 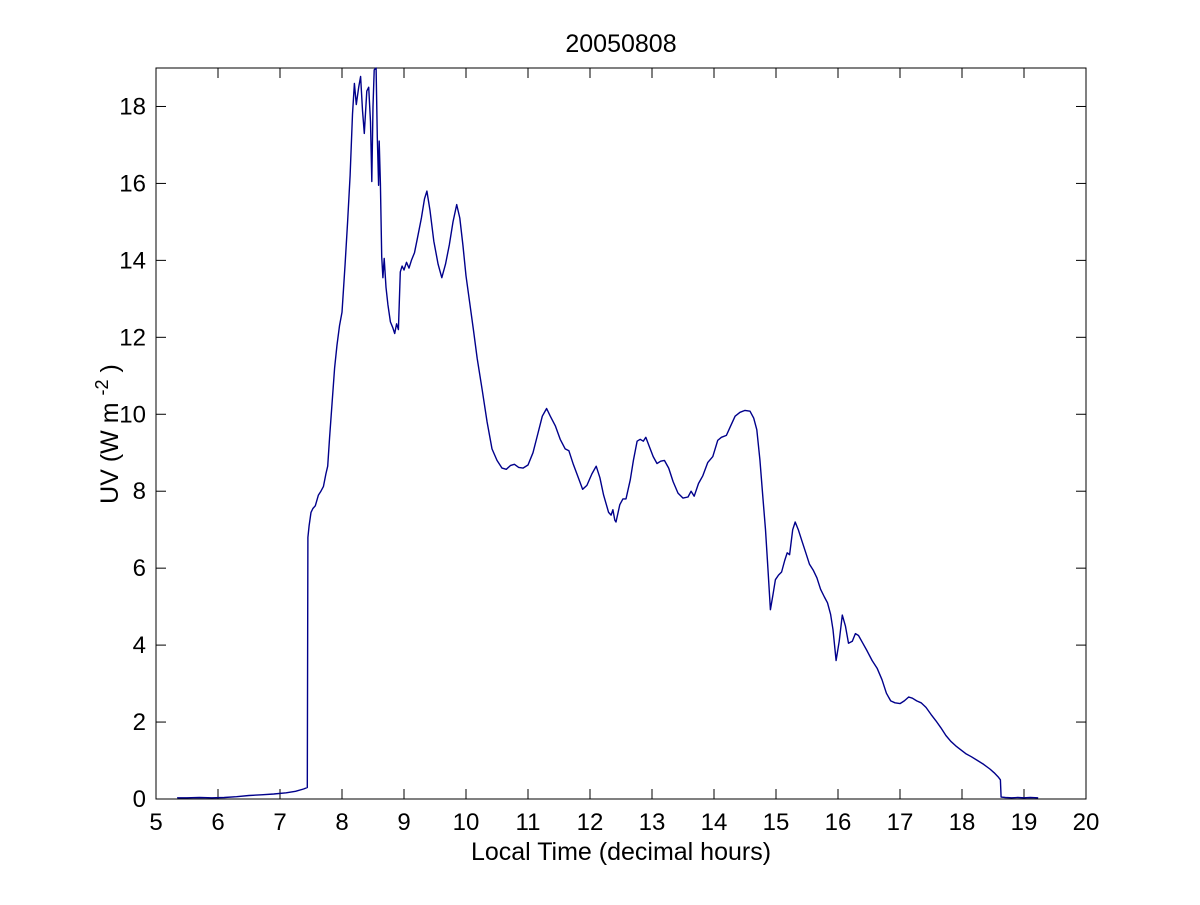 What do you see at coordinates (139, 645) in the screenshot?
I see `y-tick-label: 4` at bounding box center [139, 645].